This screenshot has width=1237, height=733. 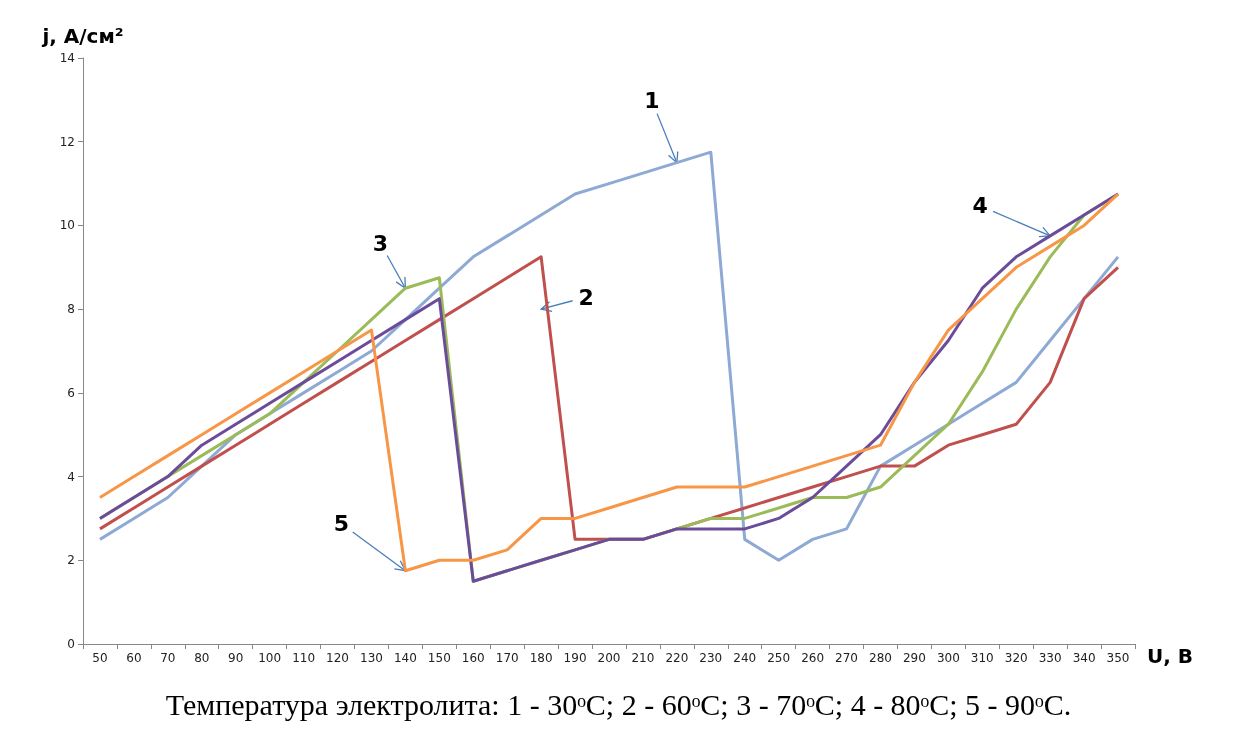 I want to click on x-tick-label: 50, so click(x=100, y=658).